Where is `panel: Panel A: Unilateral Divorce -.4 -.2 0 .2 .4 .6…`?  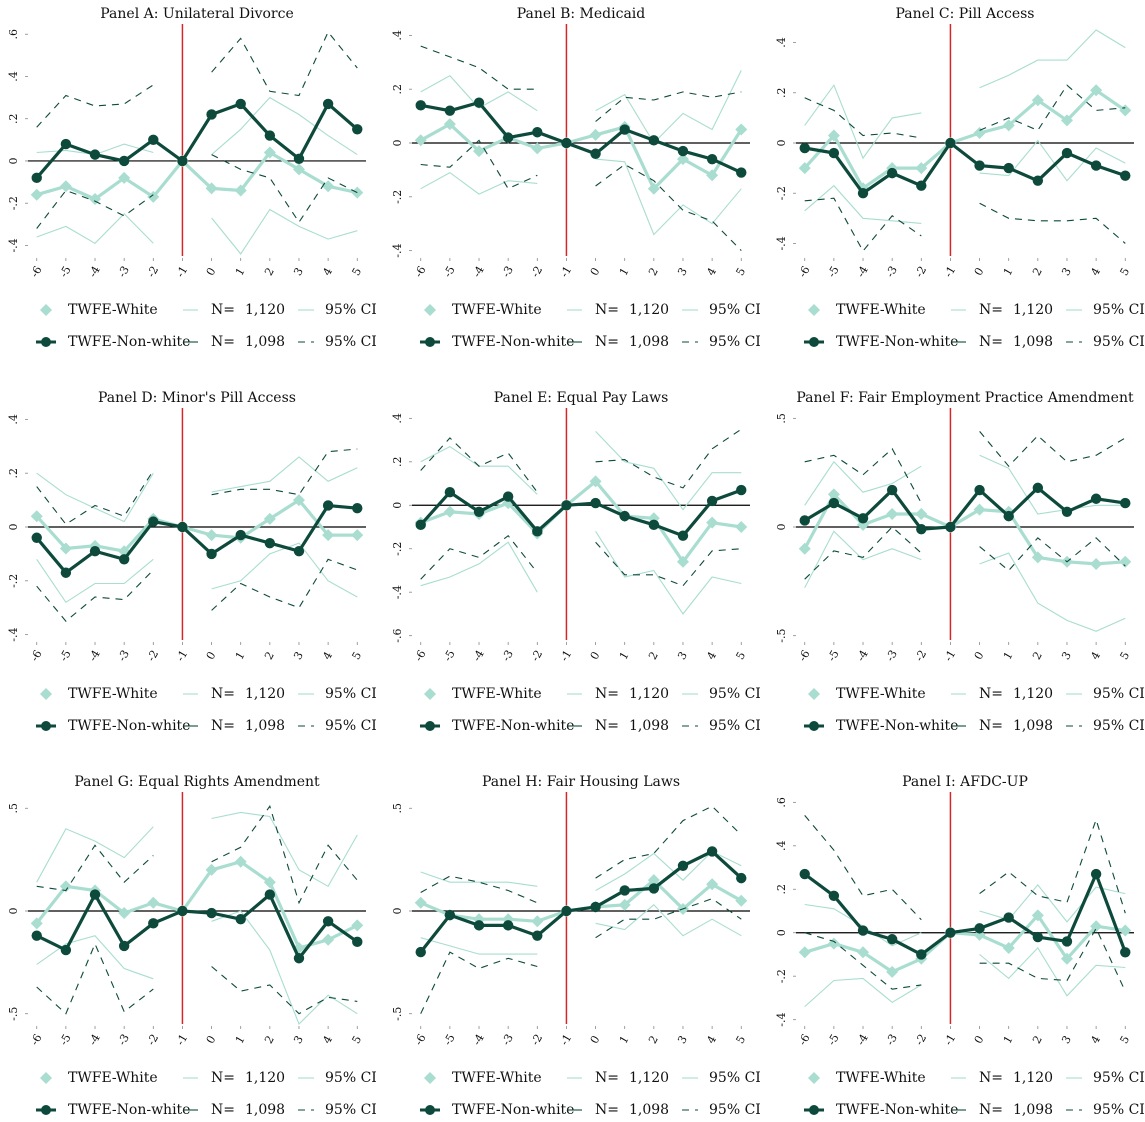 panel: Panel A: Unilateral Divorce -.4 -.2 0 .2 .4 .6… is located at coordinates (192, 178).